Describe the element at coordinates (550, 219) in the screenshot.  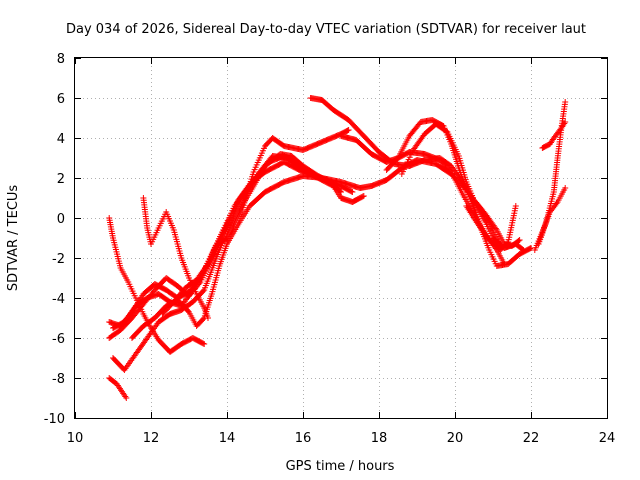
I see `data-series-s16` at that location.